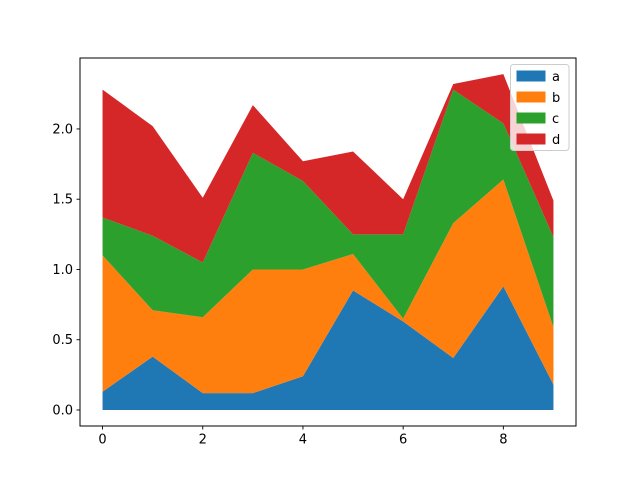 Image resolution: width=640 pixels, height=480 pixels. What do you see at coordinates (102, 440) in the screenshot?
I see `x-tick-label-0: 0` at bounding box center [102, 440].